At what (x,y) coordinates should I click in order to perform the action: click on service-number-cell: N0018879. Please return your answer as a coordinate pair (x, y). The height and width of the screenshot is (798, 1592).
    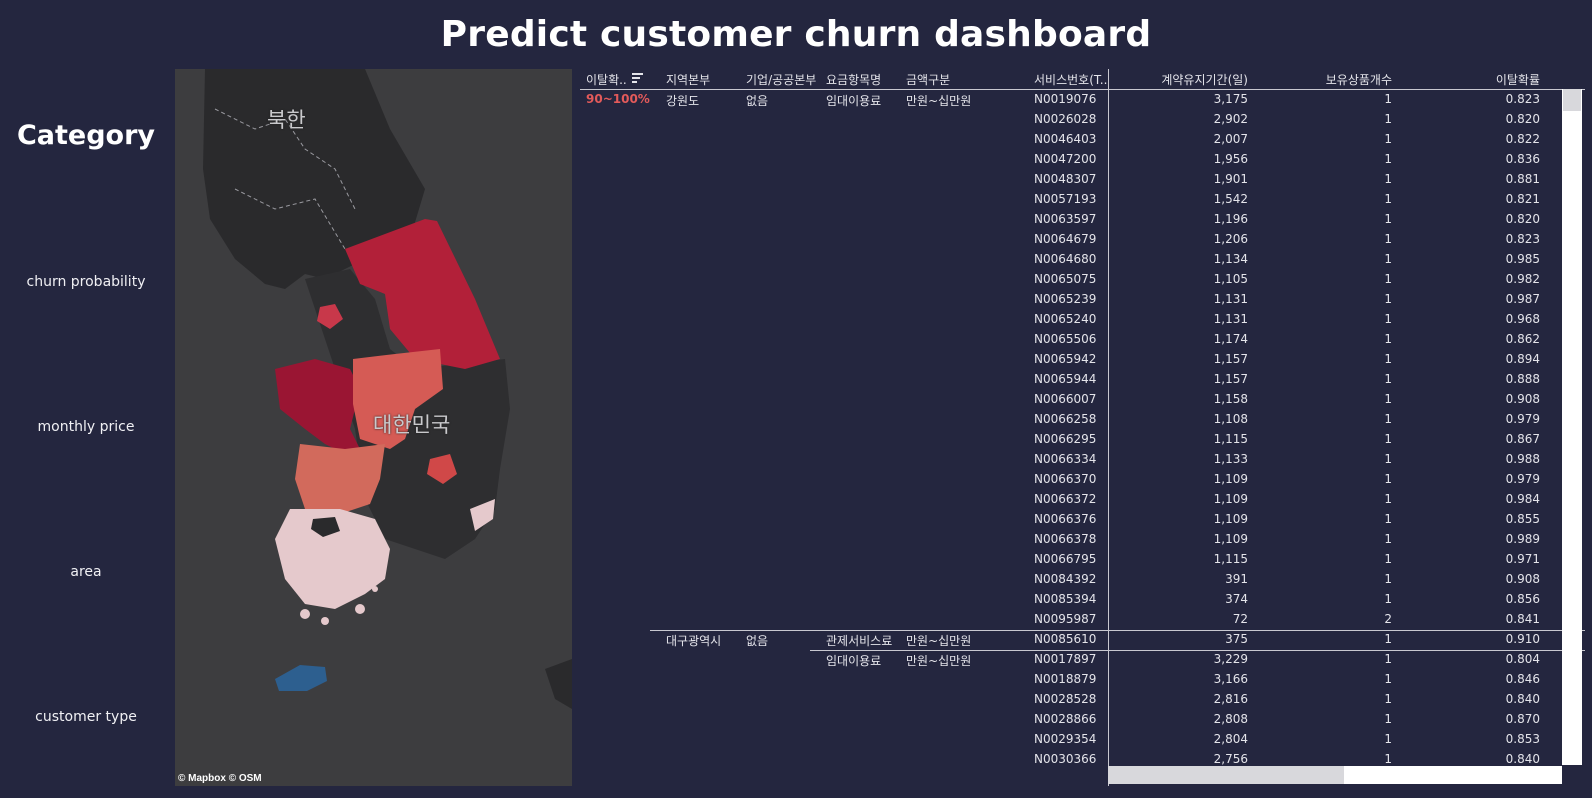
    Looking at the image, I should click on (1065, 679).